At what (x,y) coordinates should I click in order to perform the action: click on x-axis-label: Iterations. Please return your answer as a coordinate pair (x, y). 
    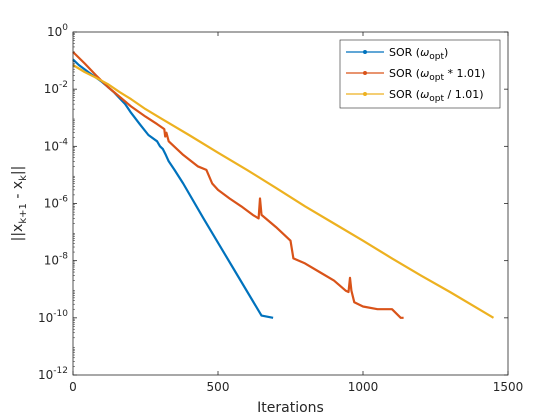
    Looking at the image, I should click on (290, 408).